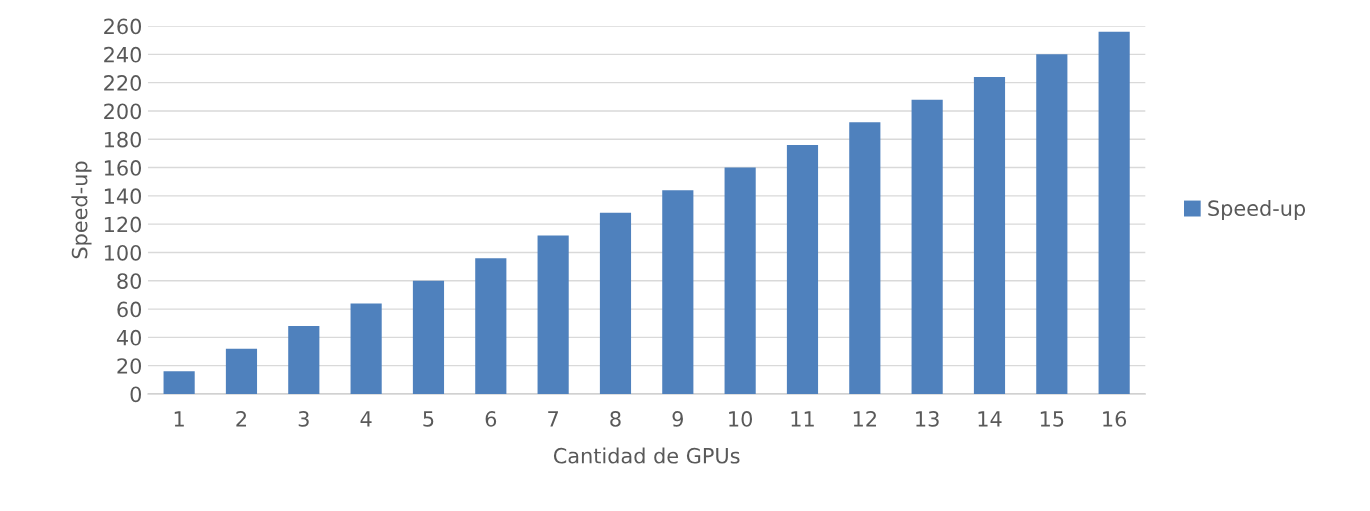 Image resolution: width=1370 pixels, height=511 pixels. Describe the element at coordinates (179, 419) in the screenshot. I see `x-tick-label: 1` at that location.